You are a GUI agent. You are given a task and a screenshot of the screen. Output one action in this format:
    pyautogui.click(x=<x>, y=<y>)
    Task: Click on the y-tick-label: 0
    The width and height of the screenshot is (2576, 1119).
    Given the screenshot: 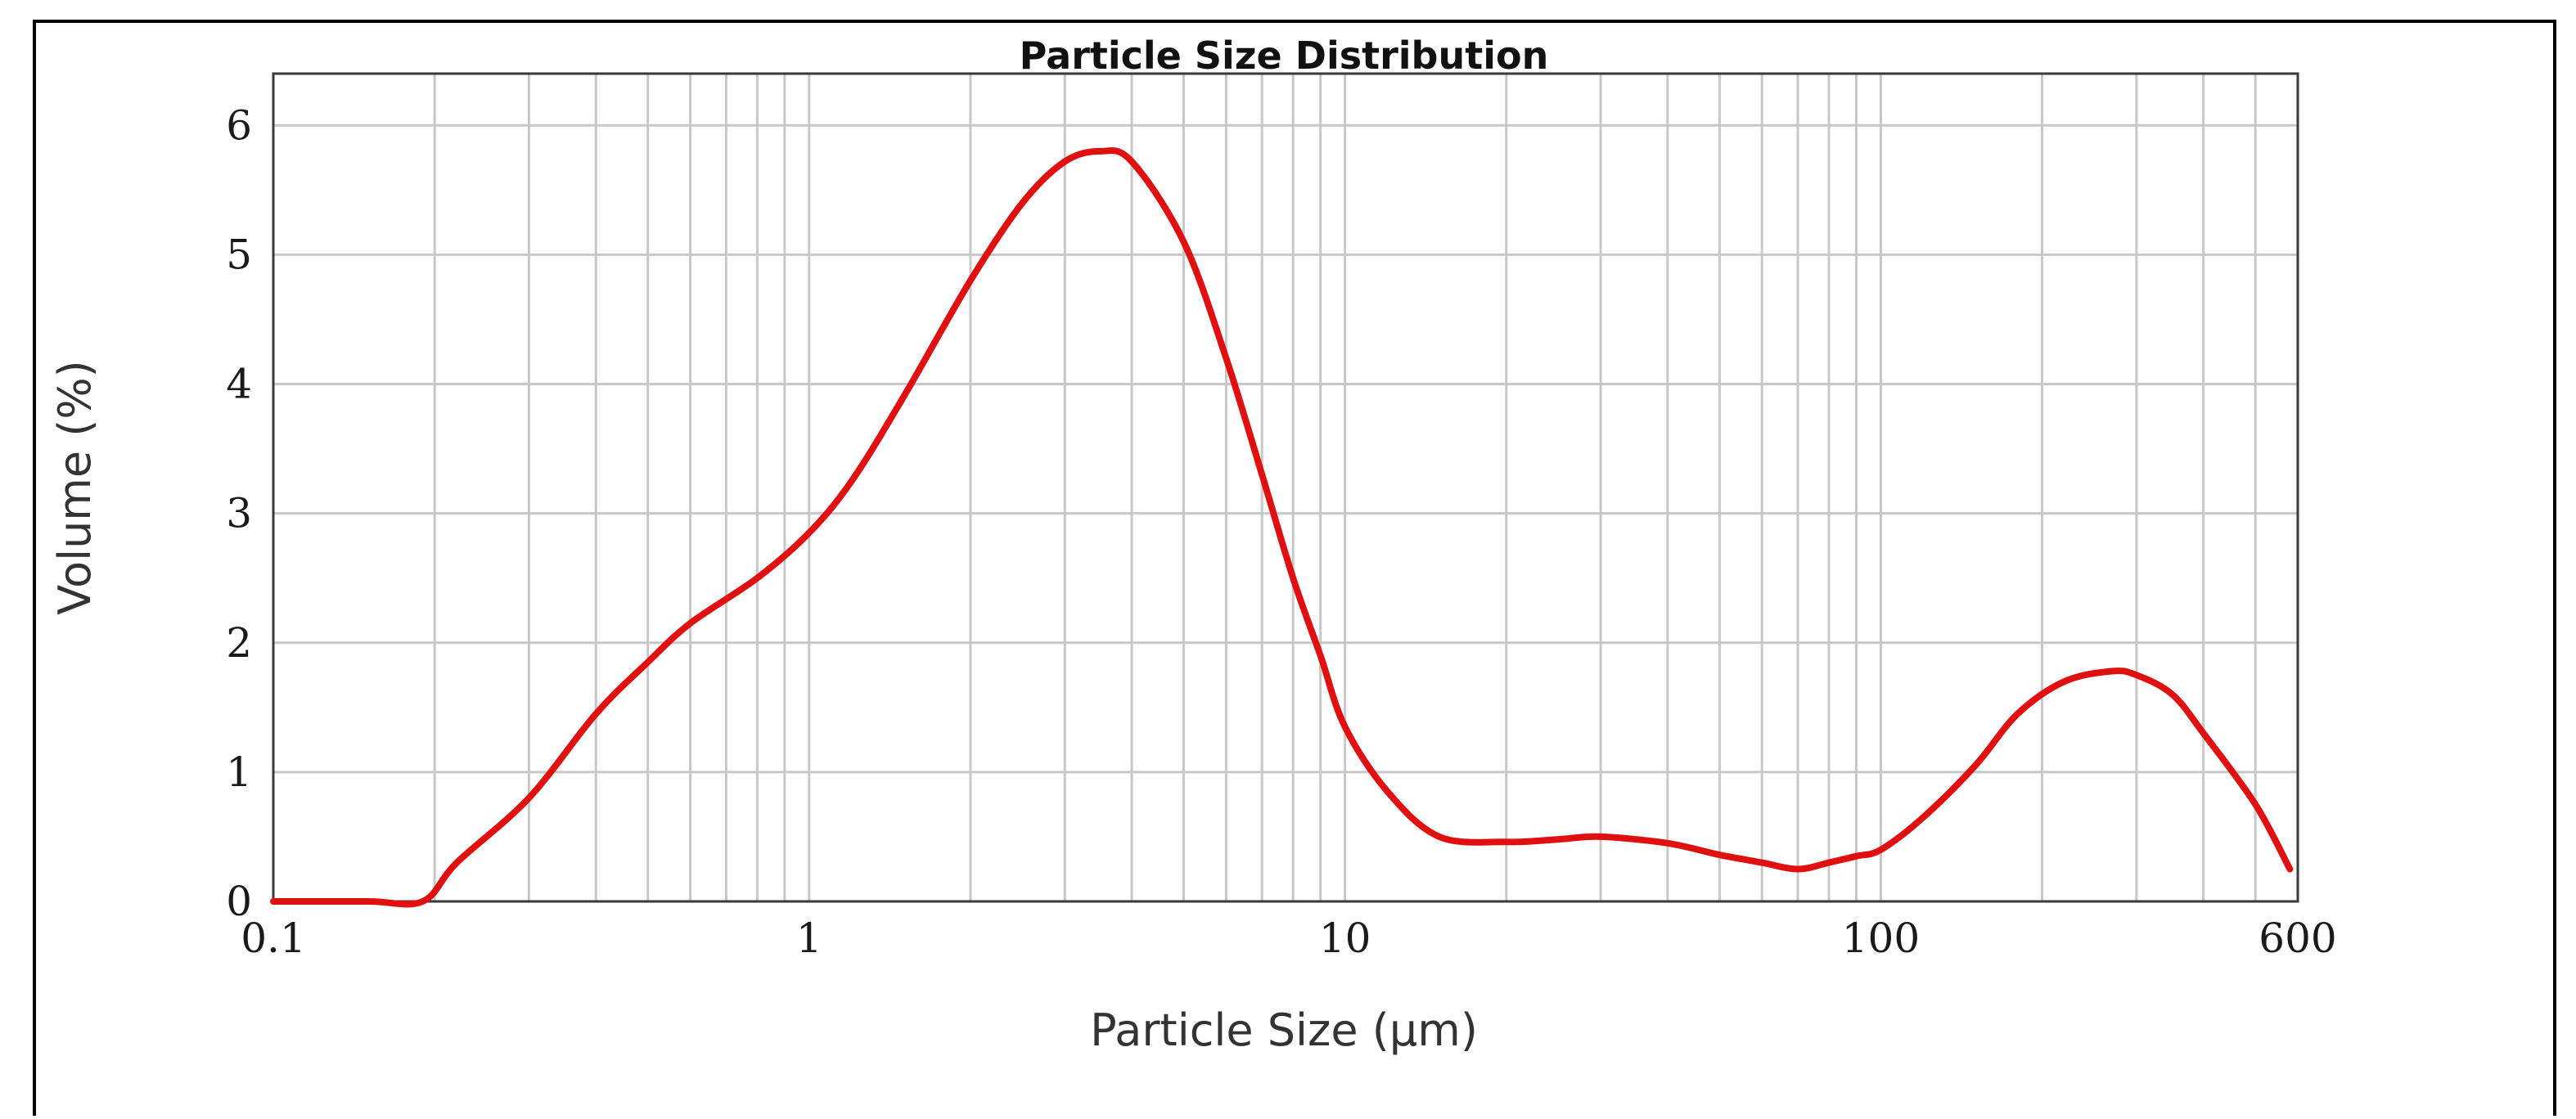 What is the action you would take?
    pyautogui.click(x=239, y=901)
    